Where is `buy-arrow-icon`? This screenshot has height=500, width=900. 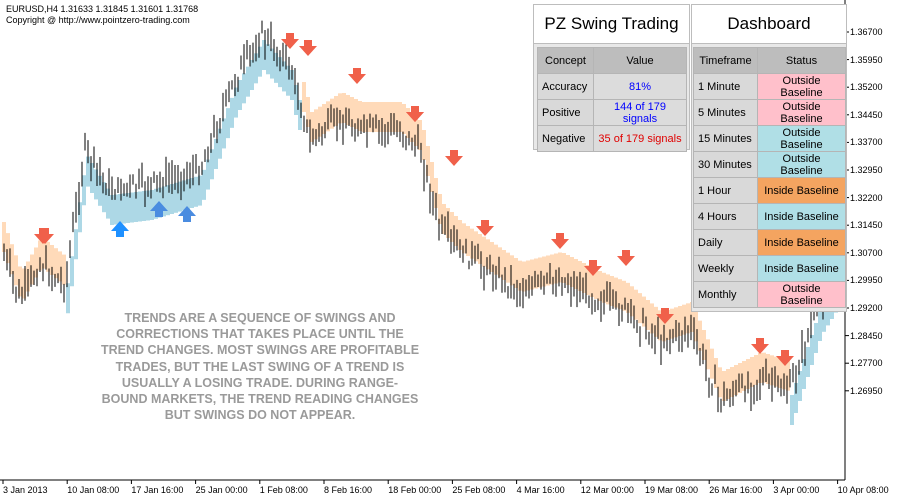 buy-arrow-icon is located at coordinates (187, 214).